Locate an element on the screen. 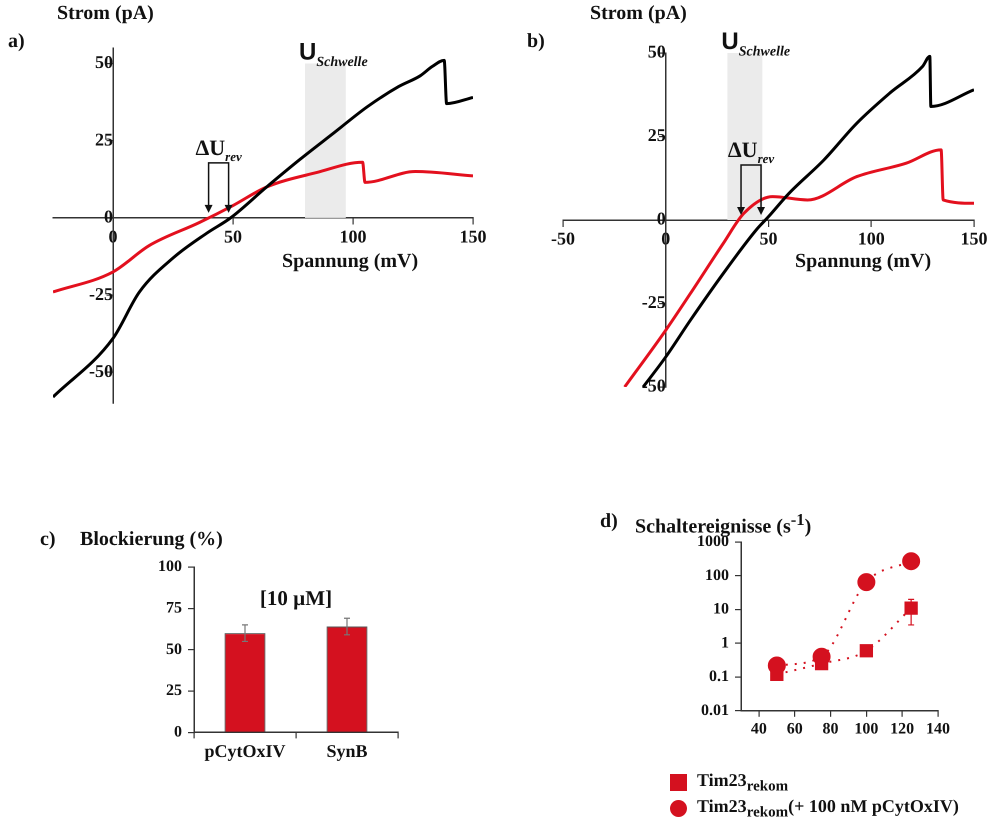 This screenshot has height=830, width=995. x-tick-label: 60 is located at coordinates (794, 729).